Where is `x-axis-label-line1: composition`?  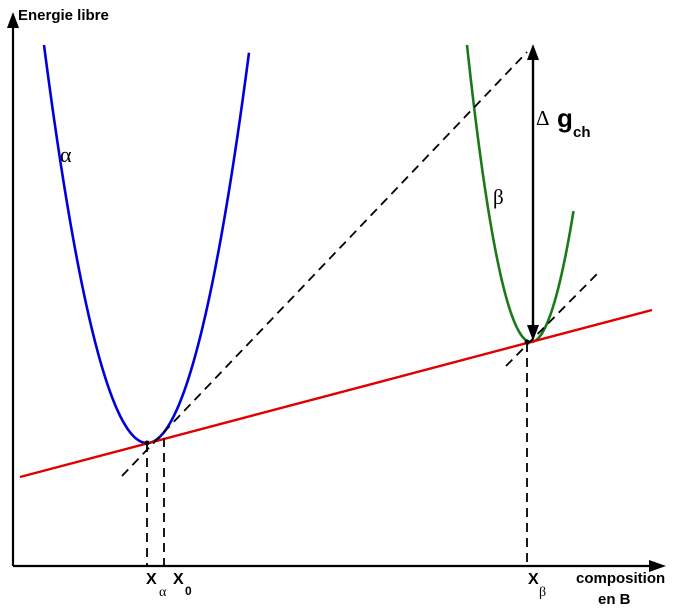
x-axis-label-line1: composition is located at coordinates (620, 578).